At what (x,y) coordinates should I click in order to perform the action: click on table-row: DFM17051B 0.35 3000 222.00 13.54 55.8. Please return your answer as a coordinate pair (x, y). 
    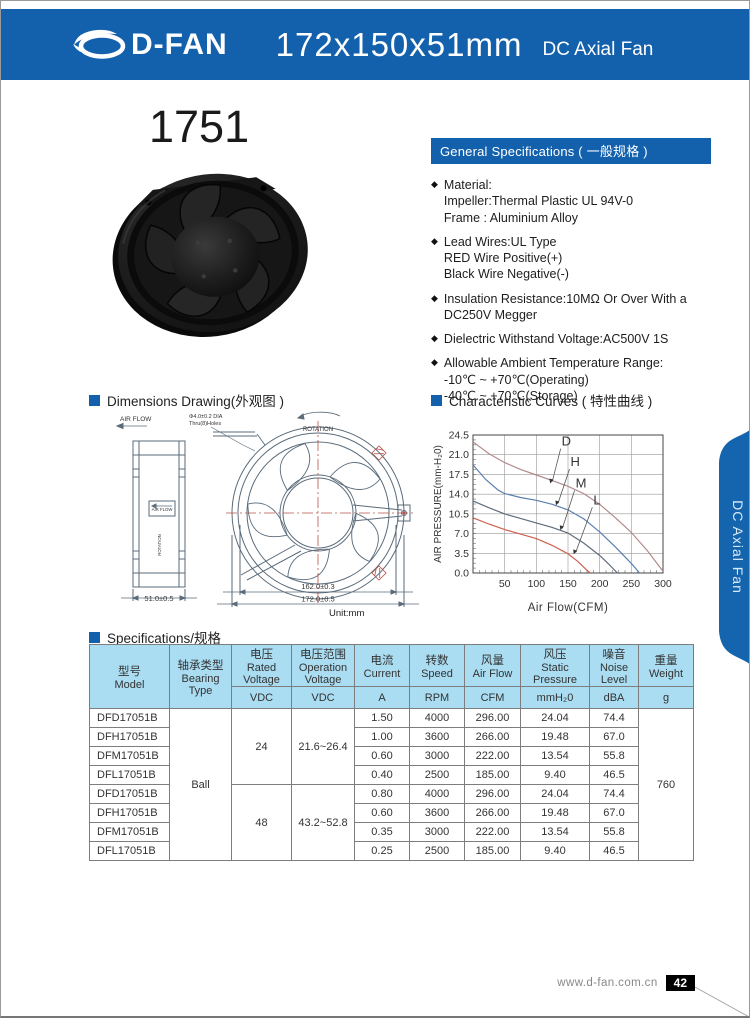
    Looking at the image, I should click on (391, 832).